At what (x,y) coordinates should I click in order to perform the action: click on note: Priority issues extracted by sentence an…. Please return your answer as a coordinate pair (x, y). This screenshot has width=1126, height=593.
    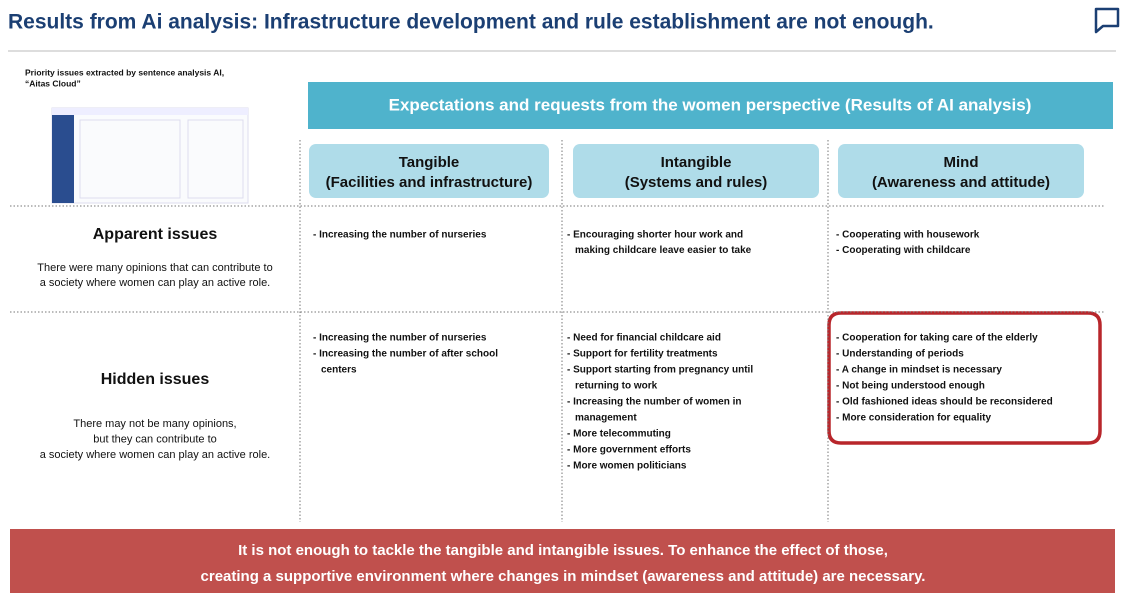
    Looking at the image, I should click on (124, 72).